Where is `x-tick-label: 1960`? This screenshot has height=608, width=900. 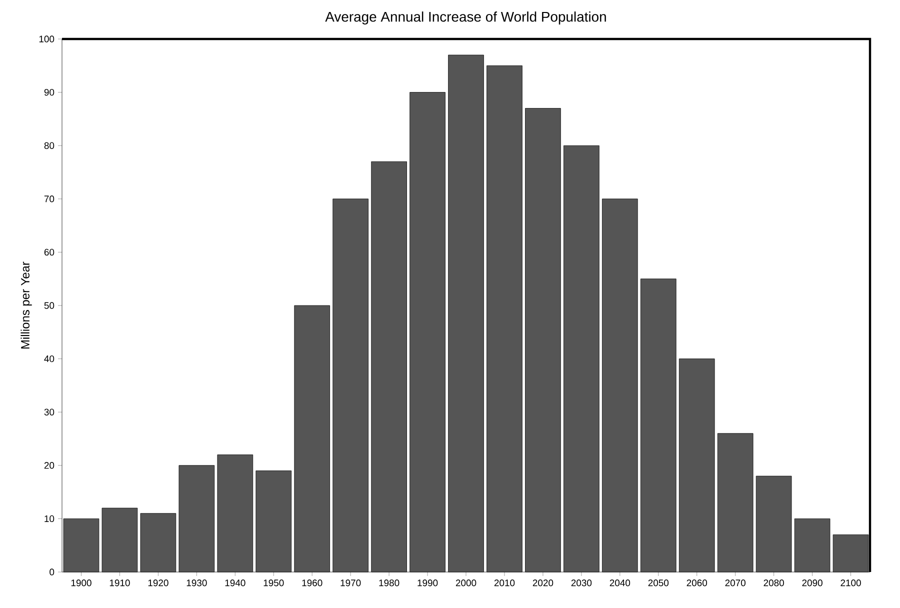
x-tick-label: 1960 is located at coordinates (312, 583).